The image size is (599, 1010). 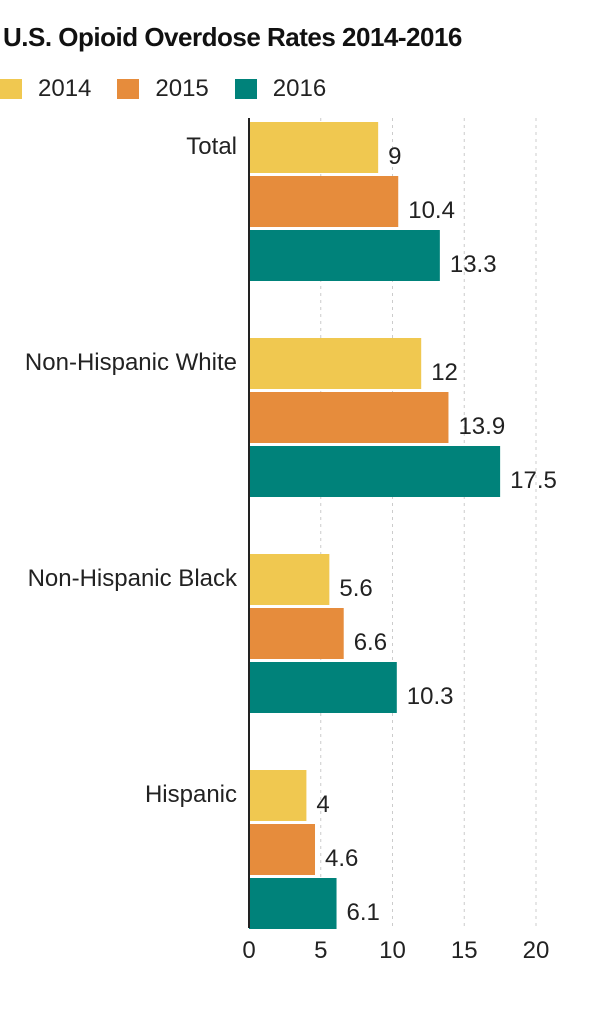 I want to click on legend-item-2015: 2015, so click(x=163, y=89).